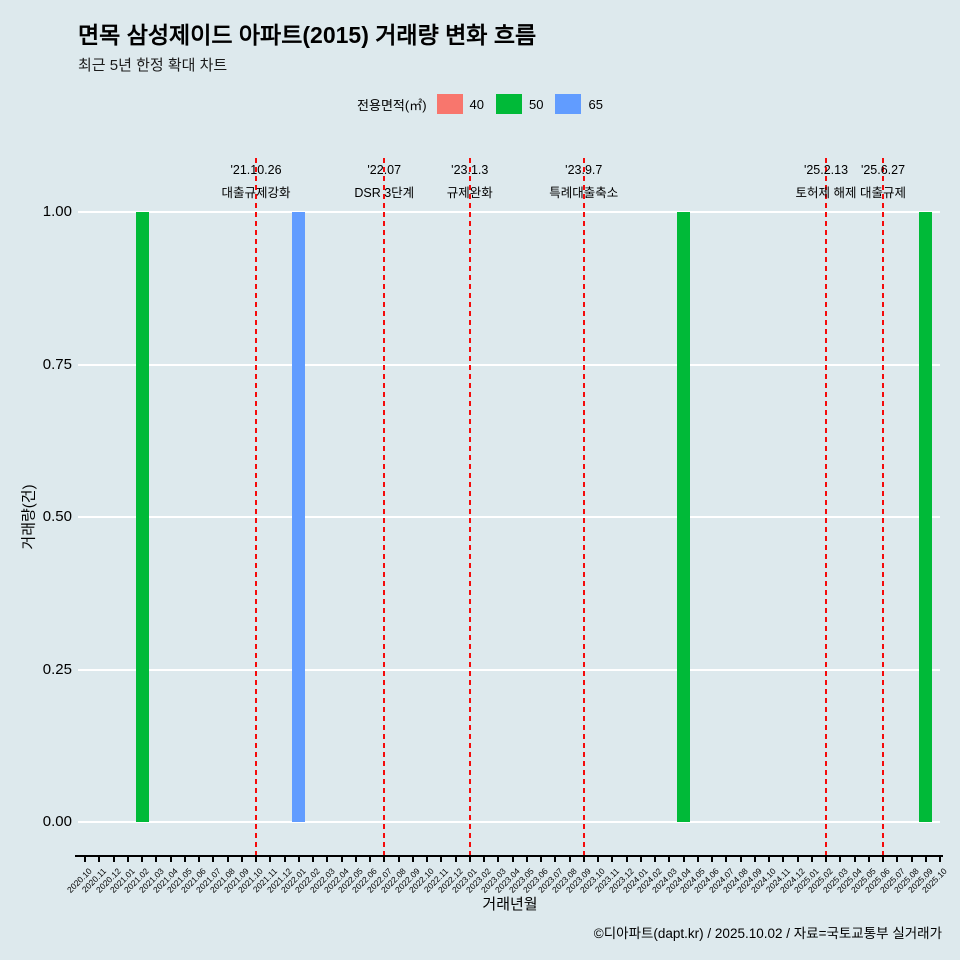 The width and height of the screenshot is (960, 960). I want to click on y-tick-label: 0.50, so click(57, 516).